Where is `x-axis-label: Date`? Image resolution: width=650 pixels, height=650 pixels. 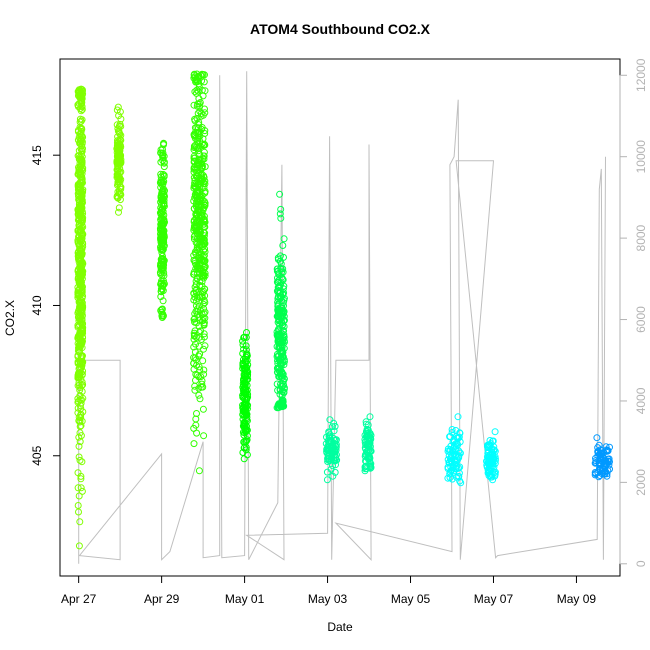 x-axis-label: Date is located at coordinates (340, 627).